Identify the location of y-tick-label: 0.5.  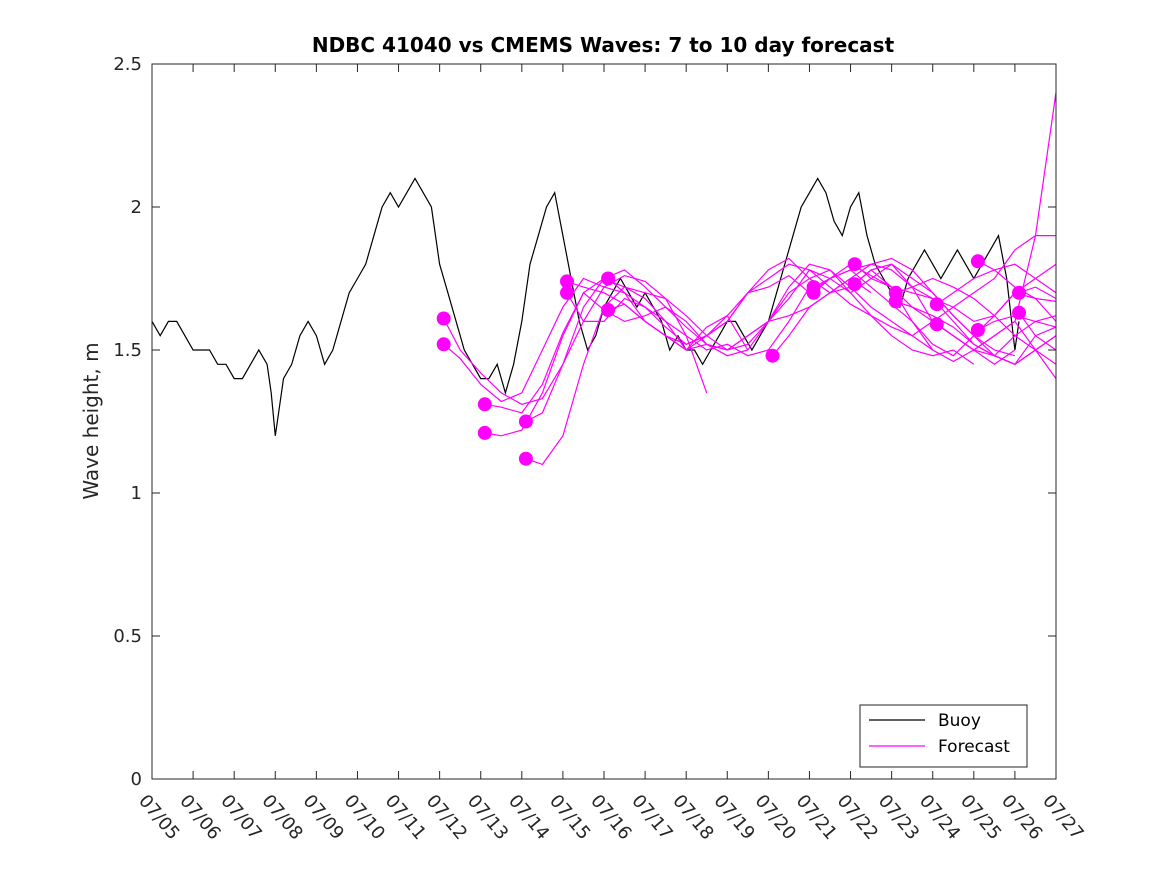
(127, 636).